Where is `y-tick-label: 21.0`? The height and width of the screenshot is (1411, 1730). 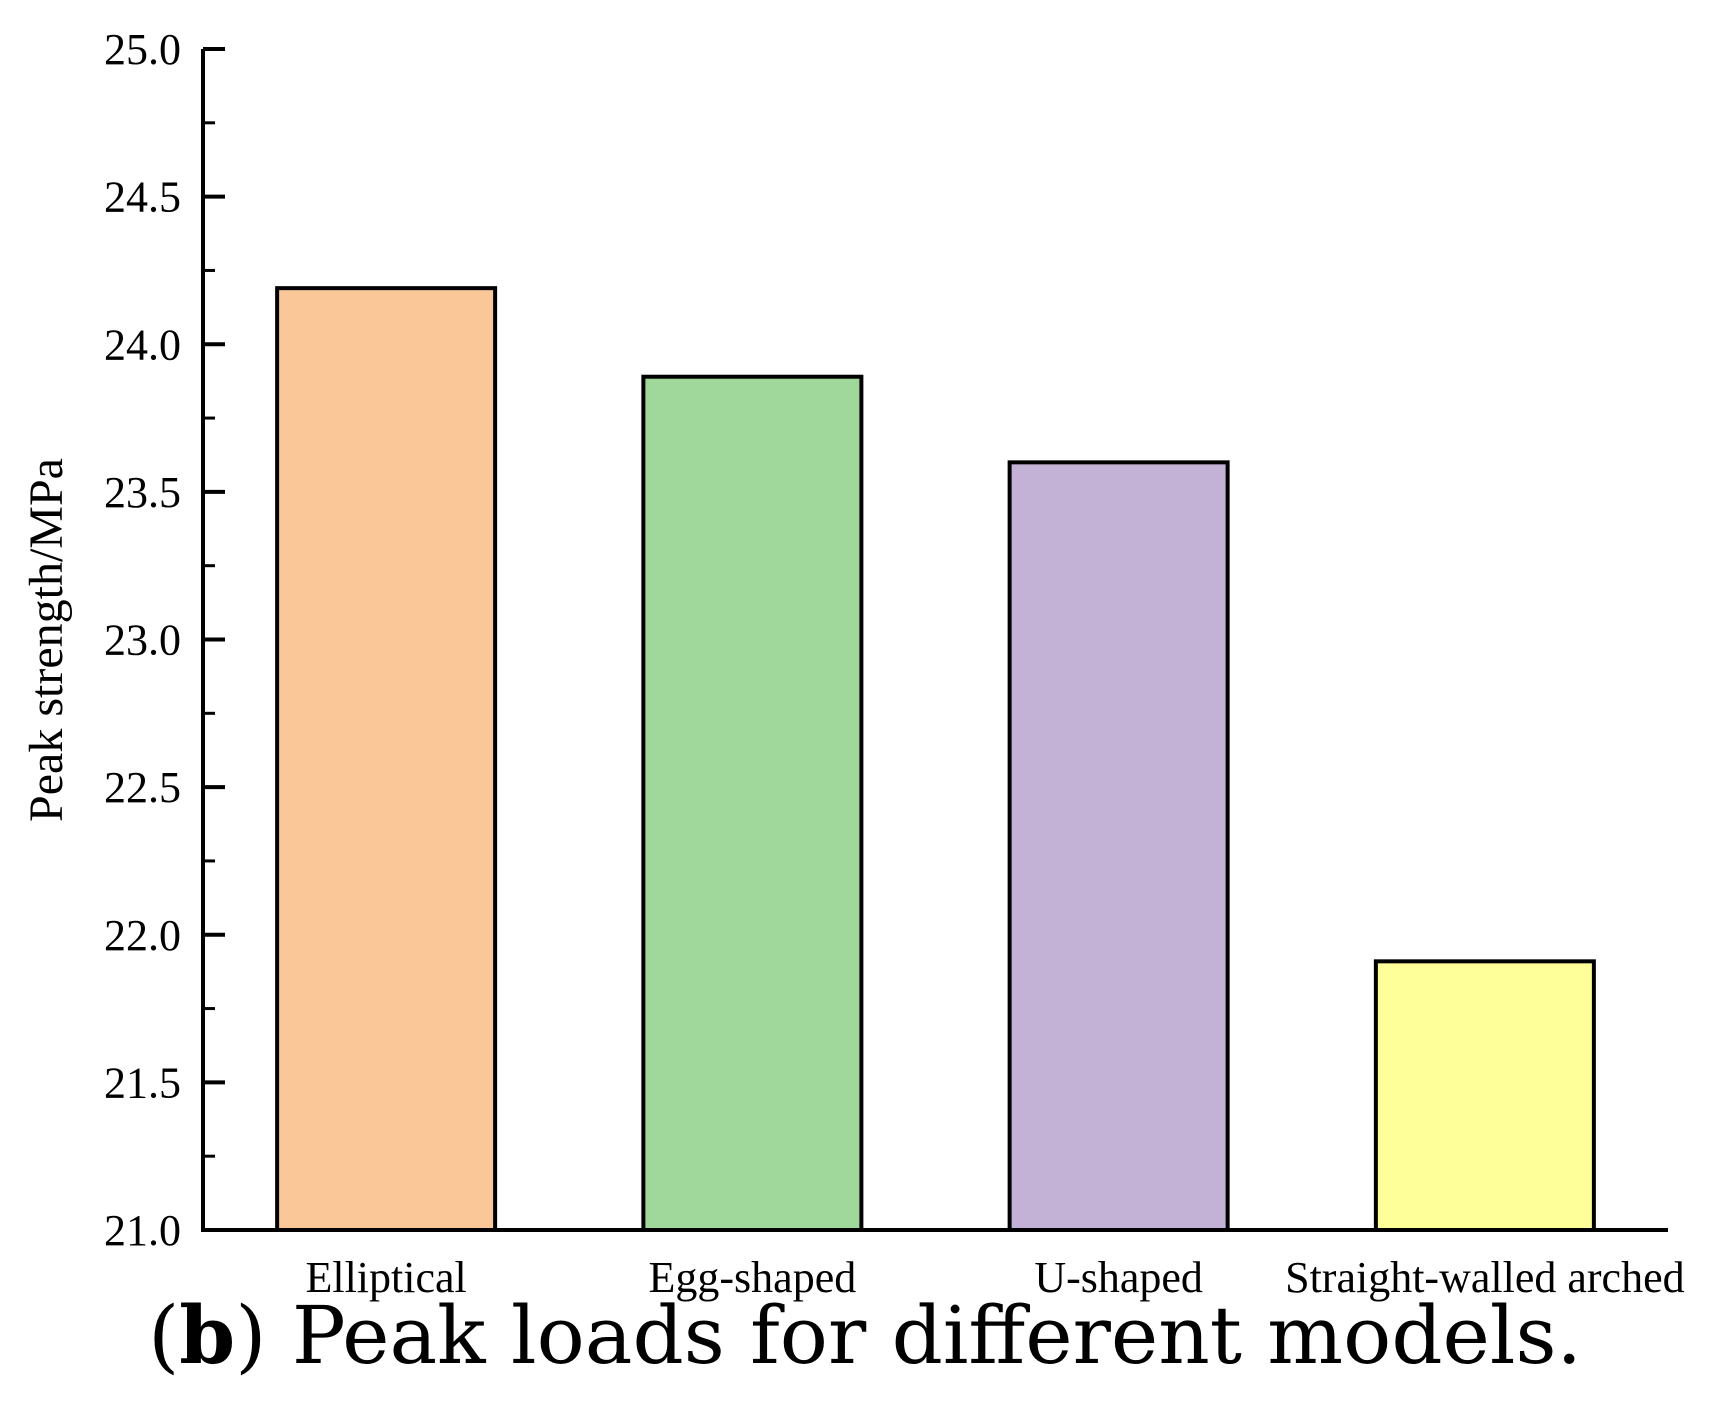
y-tick-label: 21.0 is located at coordinates (142, 1230).